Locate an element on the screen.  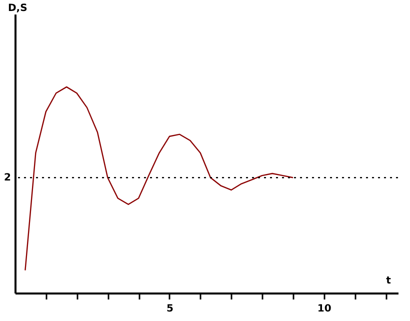
text: D,S is located at coordinates (18, 8).